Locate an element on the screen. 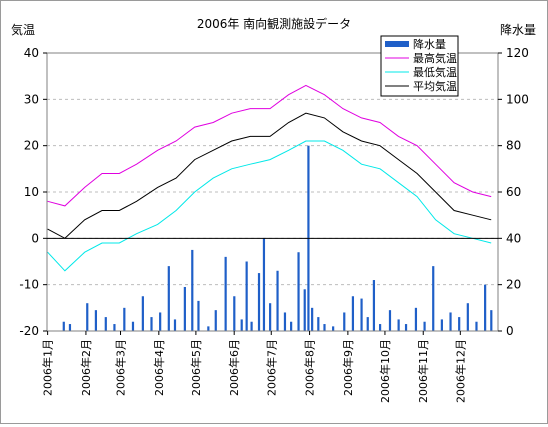 The image size is (548, 427). y-left-tick-label: -20 is located at coordinates (29, 331).